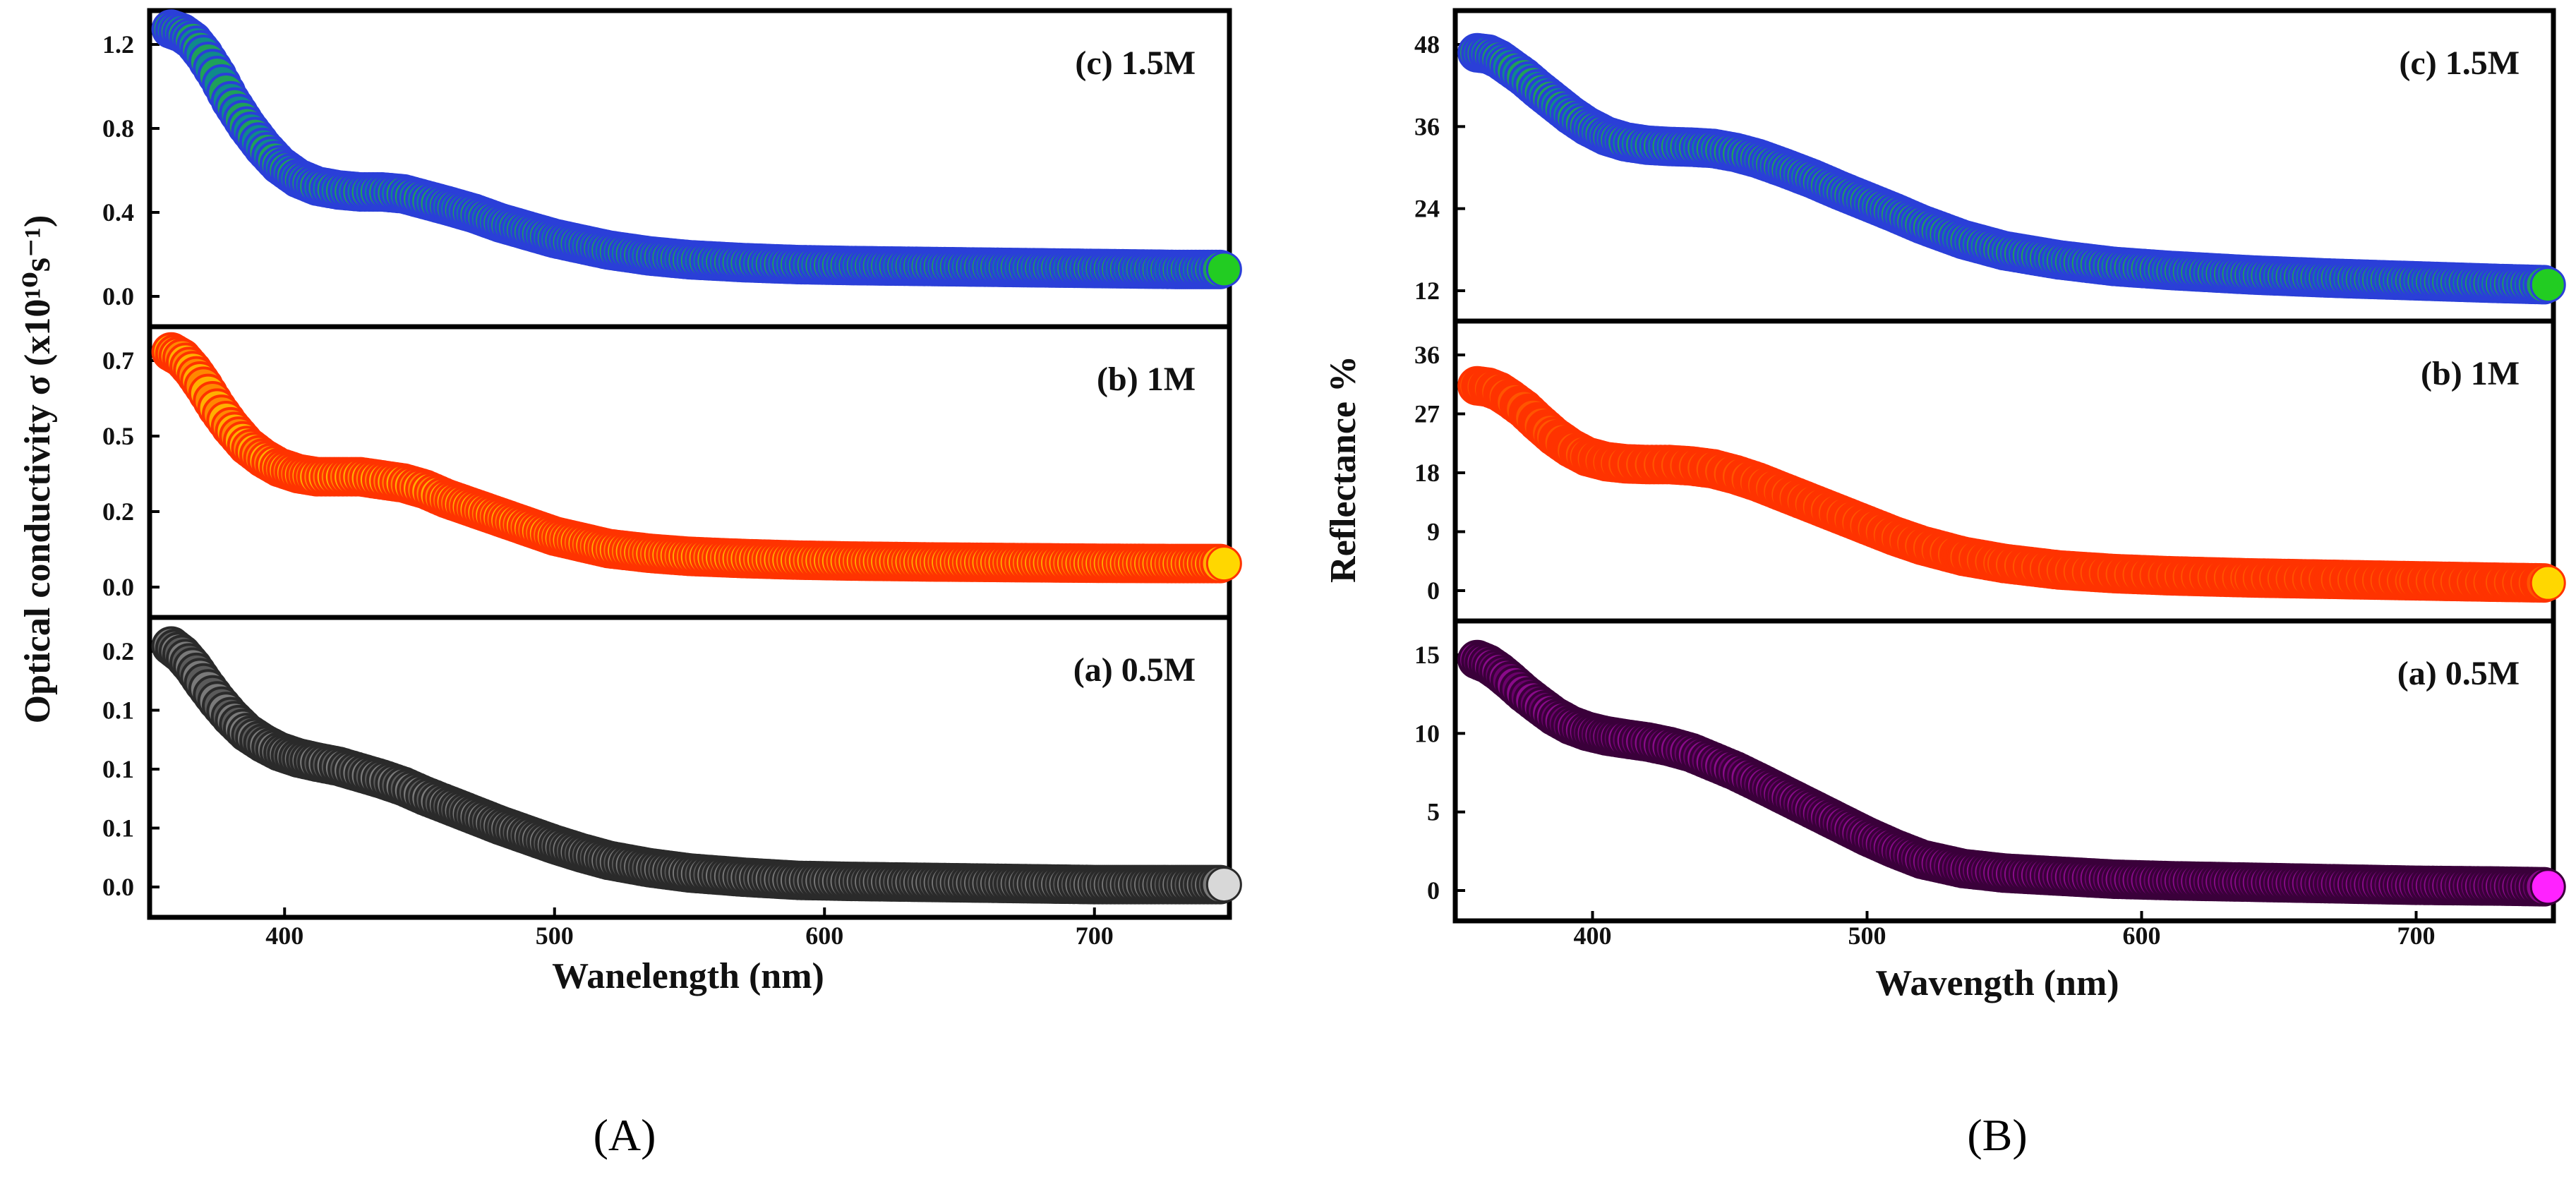 Image resolution: width=2576 pixels, height=1201 pixels. I want to click on chart-a-panel-0-ytick-label: 0.4, so click(118, 213).